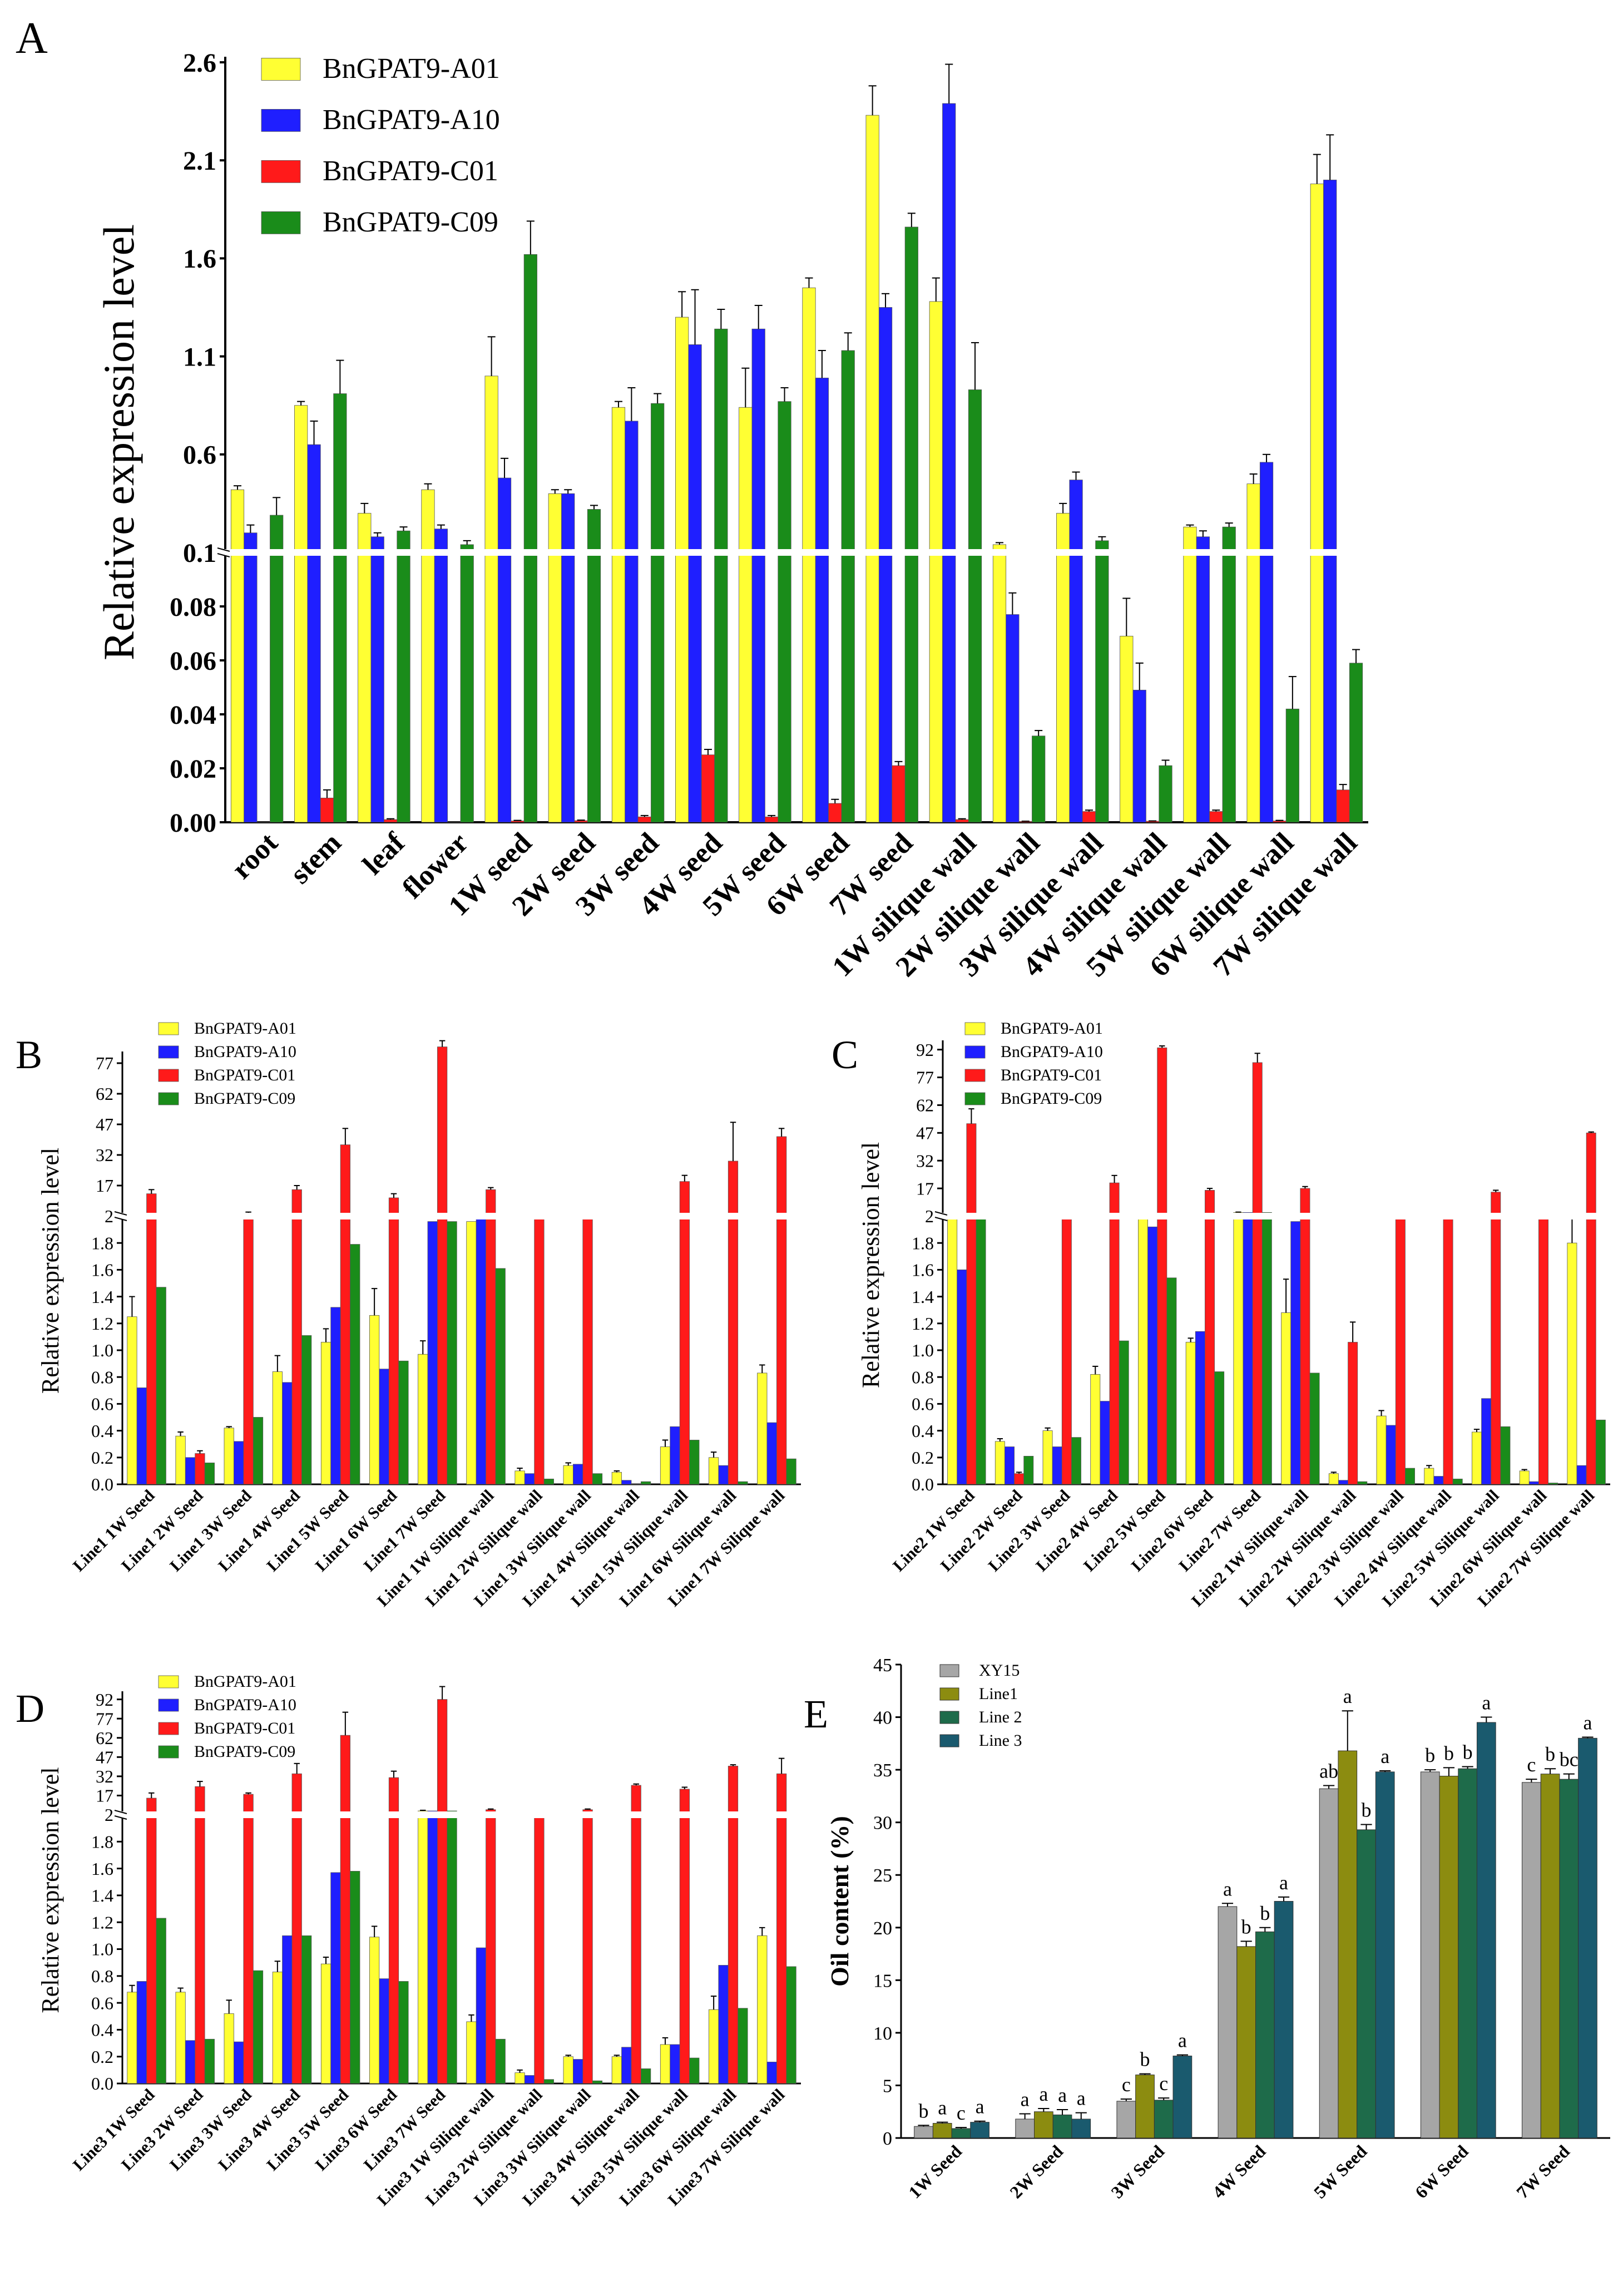 Image resolution: width=1623 pixels, height=2296 pixels. I want to click on y-tick-label: 1.0, so click(923, 1350).